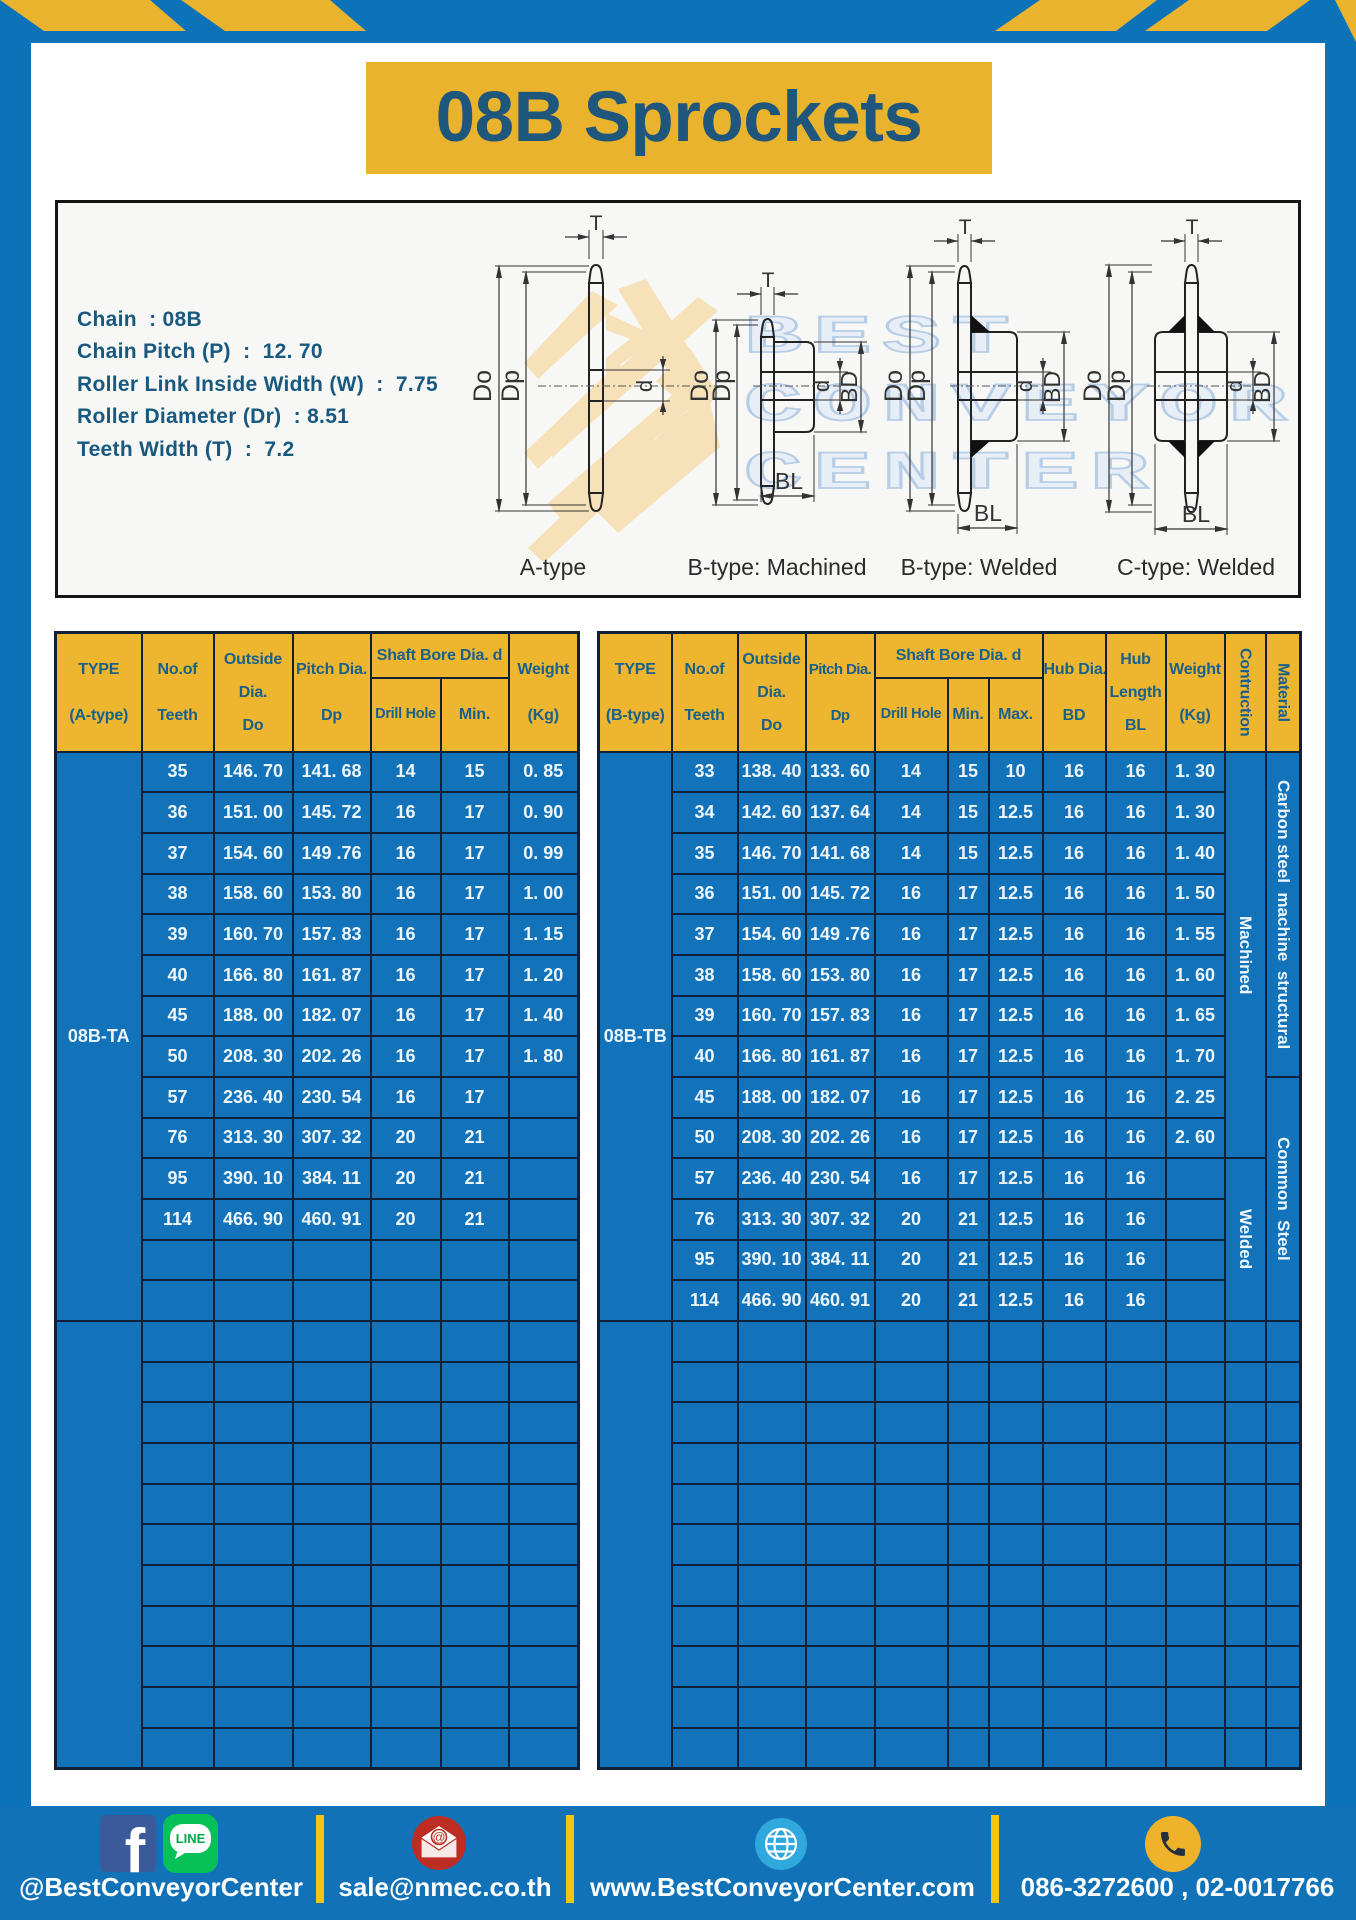 The height and width of the screenshot is (1920, 1356). I want to click on svg-text: f, so click(135, 1851).